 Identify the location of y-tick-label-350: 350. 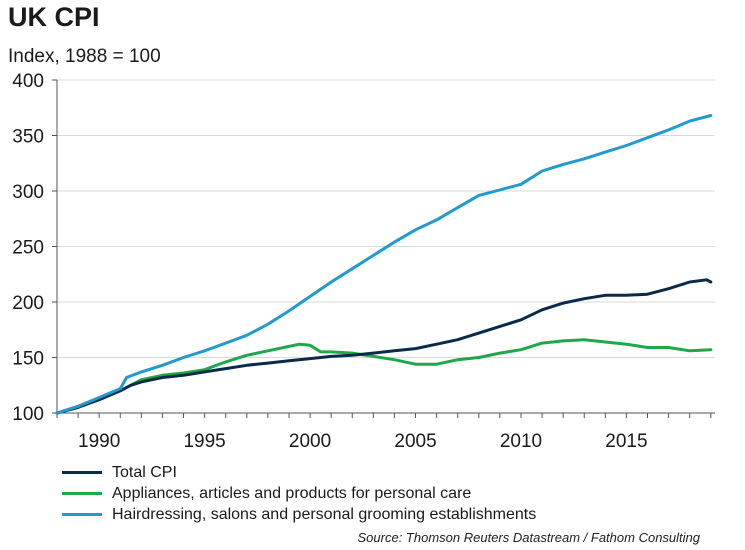
(28, 137).